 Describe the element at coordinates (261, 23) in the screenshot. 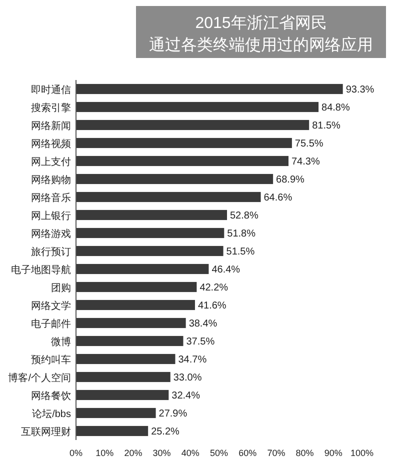

I see `chart-title: 2015年浙江省网民` at that location.